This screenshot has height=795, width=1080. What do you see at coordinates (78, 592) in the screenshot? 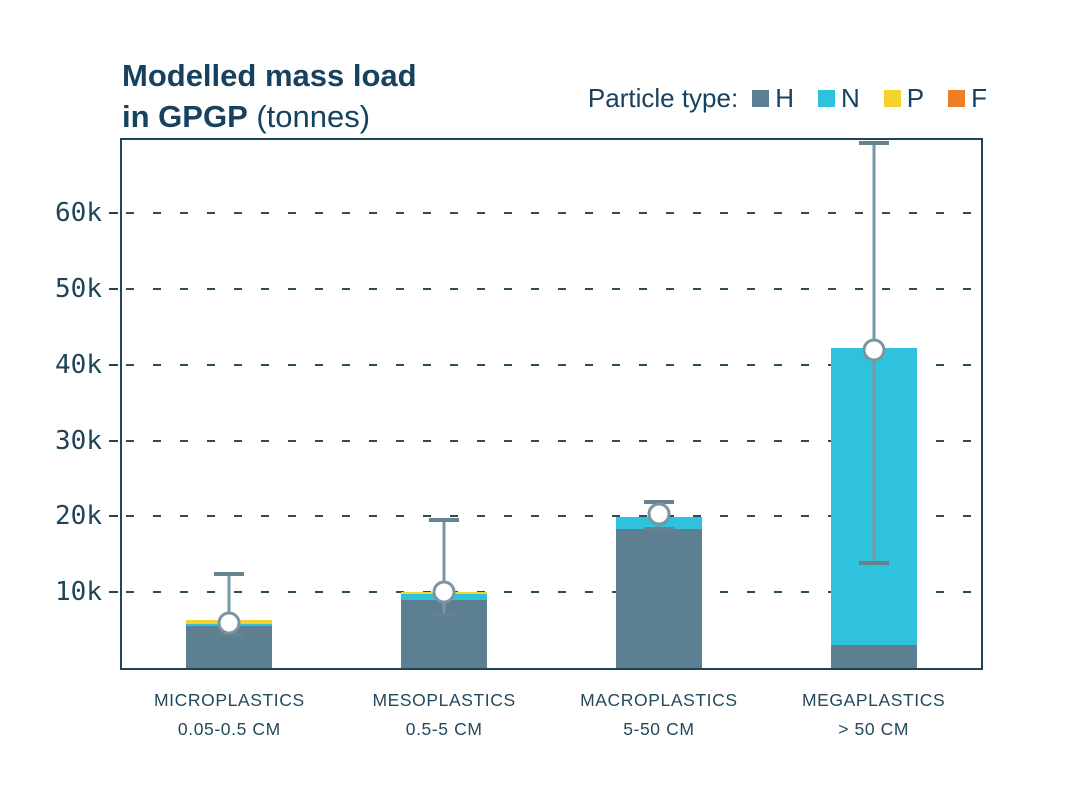
I see `ytick-label-10k: 10k` at bounding box center [78, 592].